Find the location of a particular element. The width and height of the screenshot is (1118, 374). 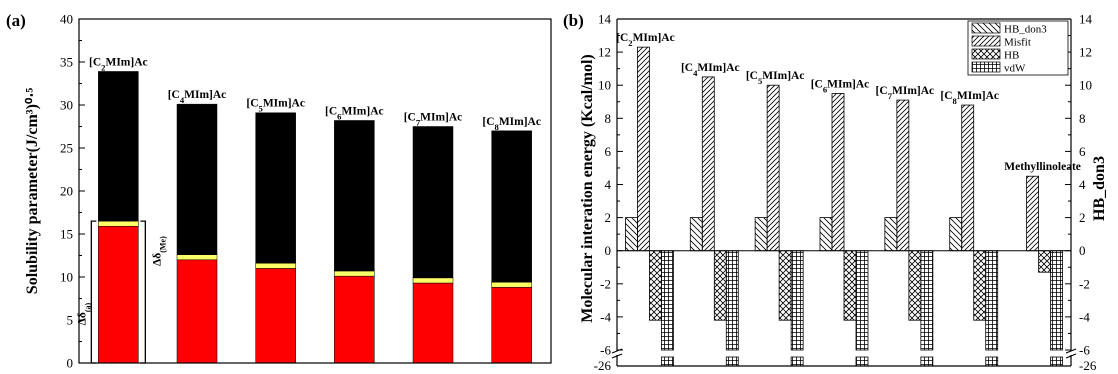

y2-tick-label: -4 is located at coordinates (1084, 316).